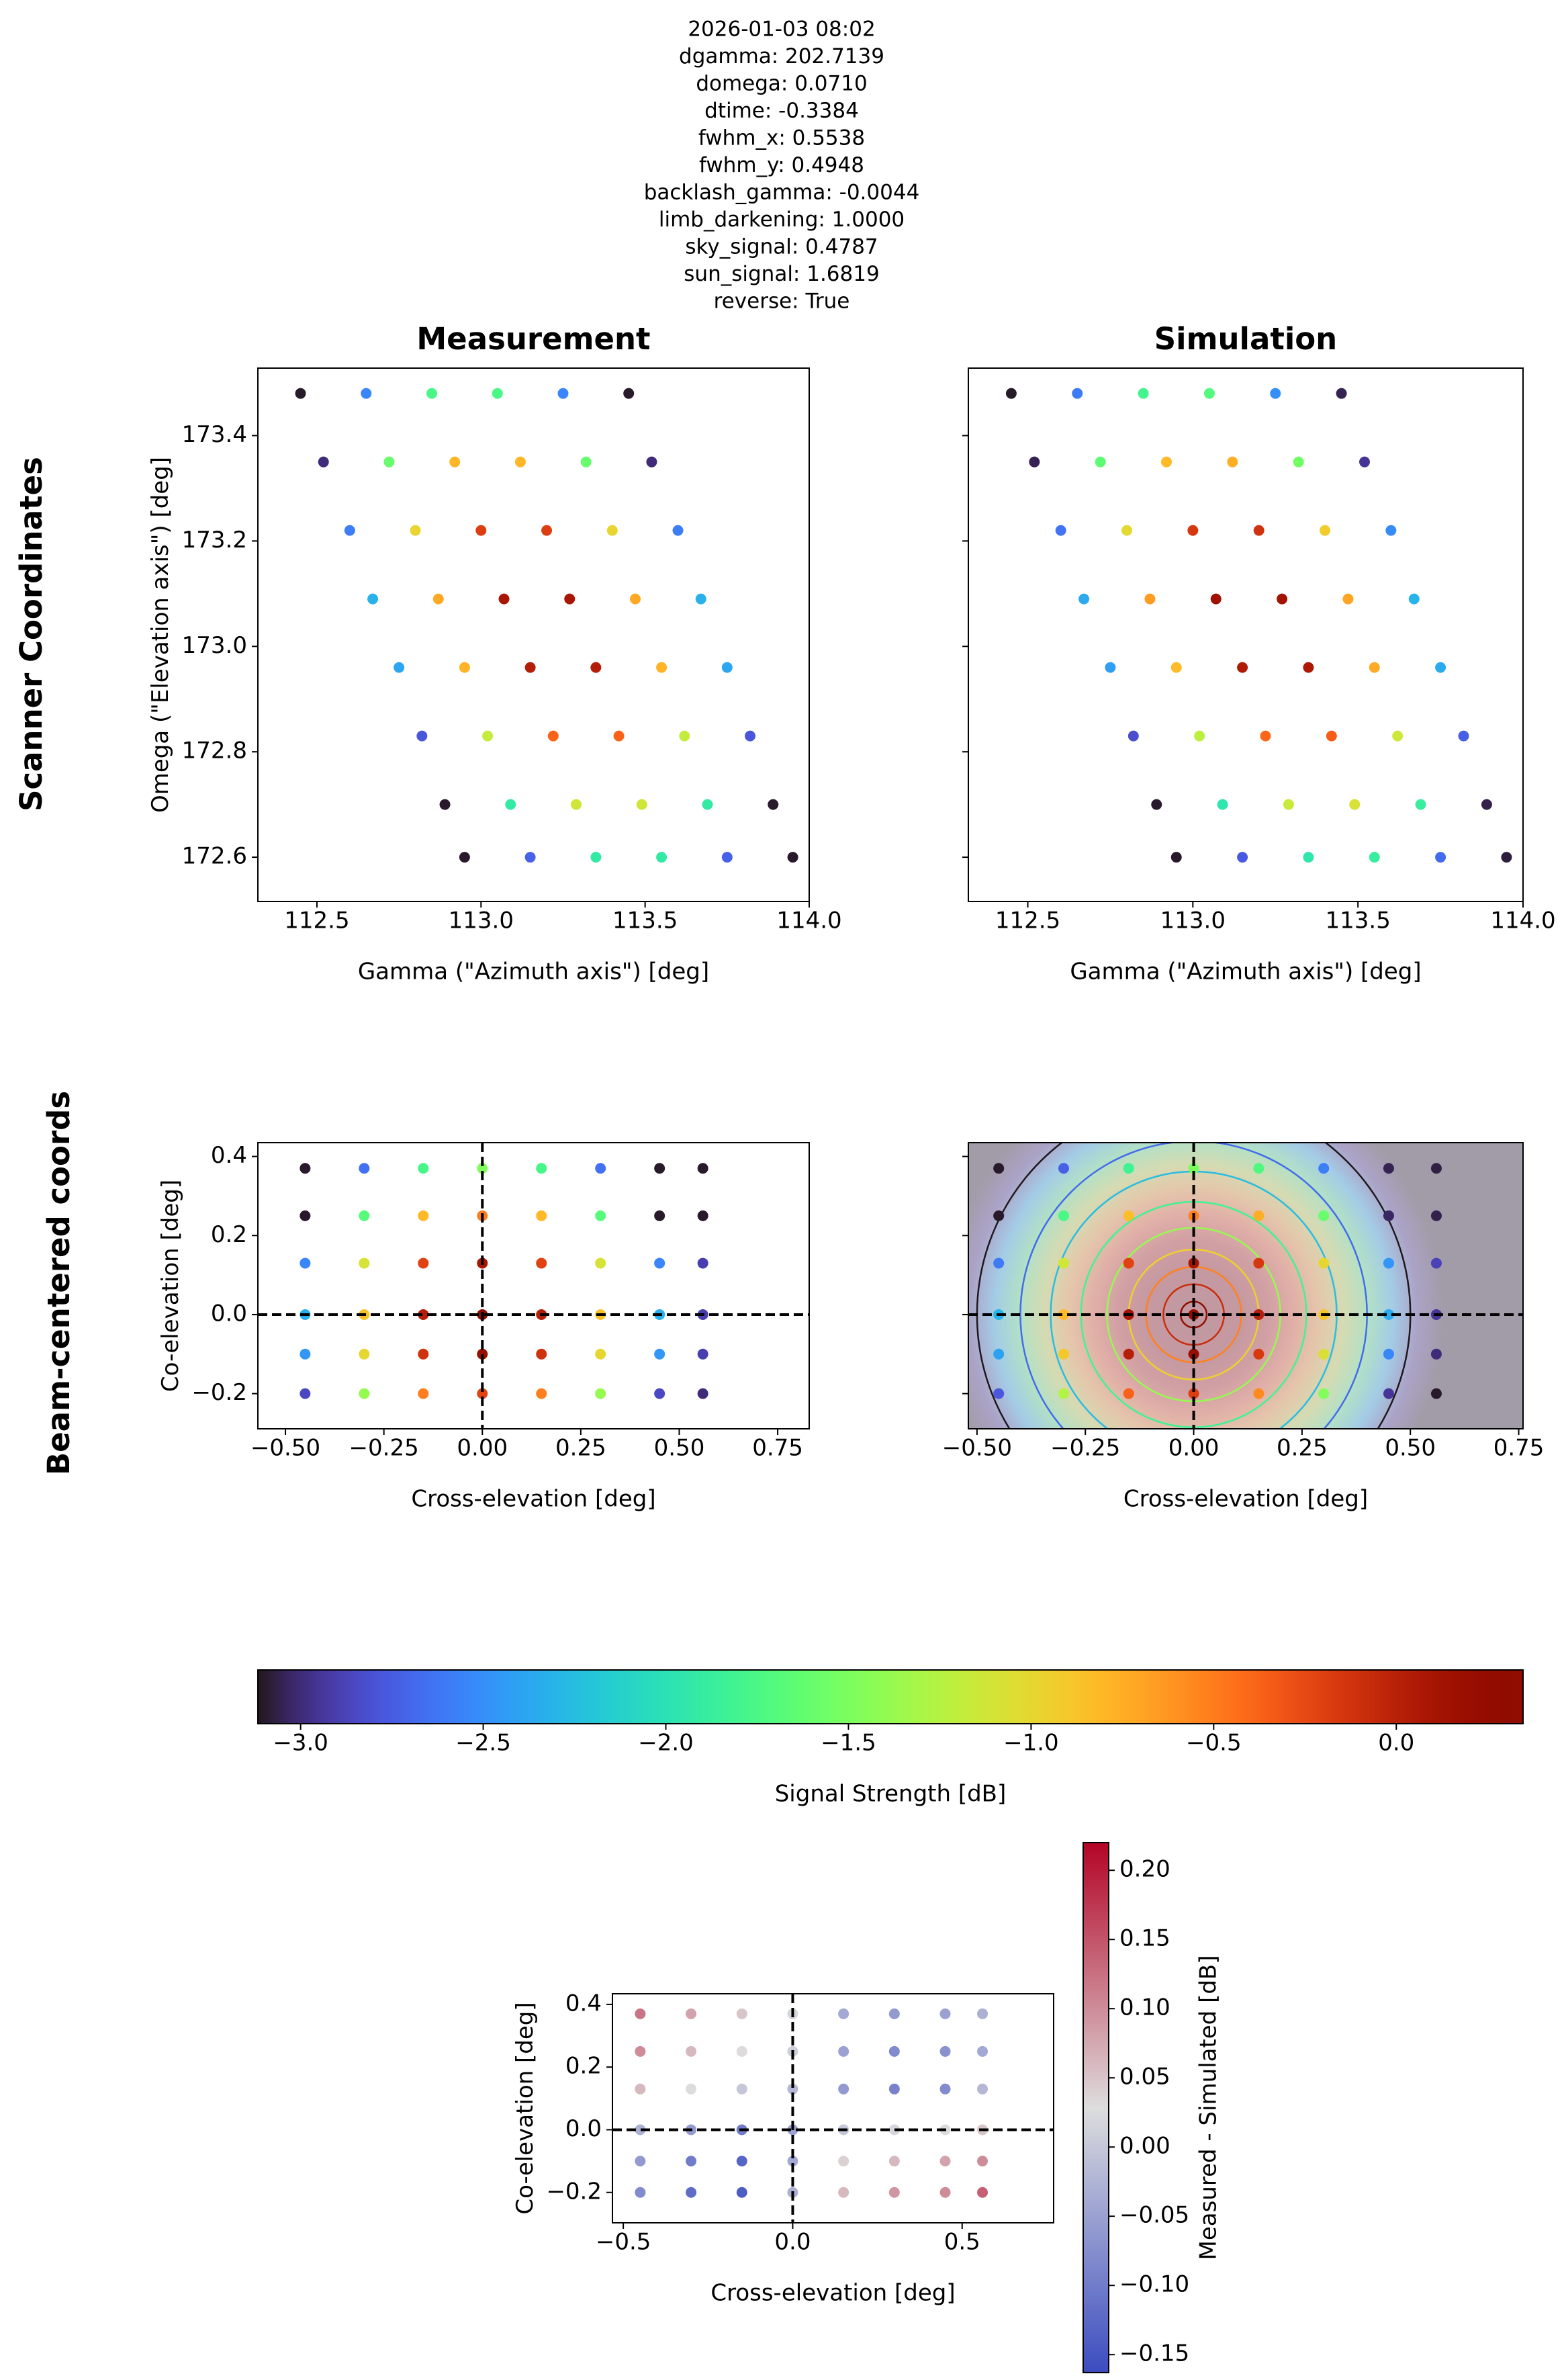  Describe the element at coordinates (285, 1448) in the screenshot. I see `x-tick-label: −0.50` at that location.